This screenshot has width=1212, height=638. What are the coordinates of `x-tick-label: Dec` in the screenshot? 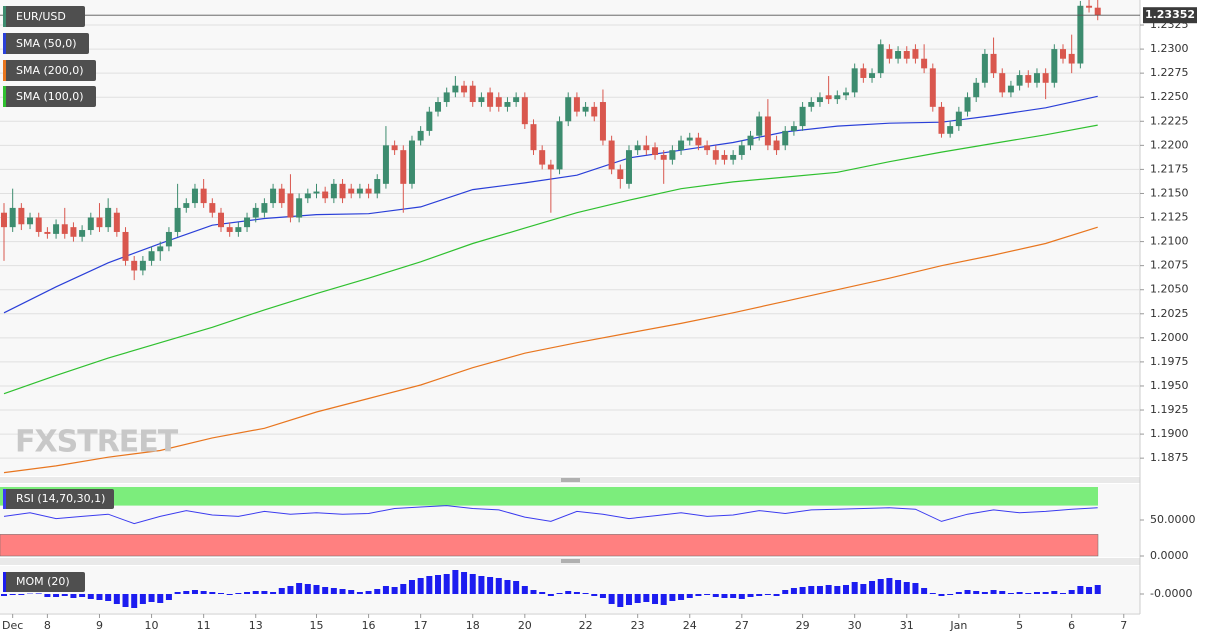 It's located at (12, 625).